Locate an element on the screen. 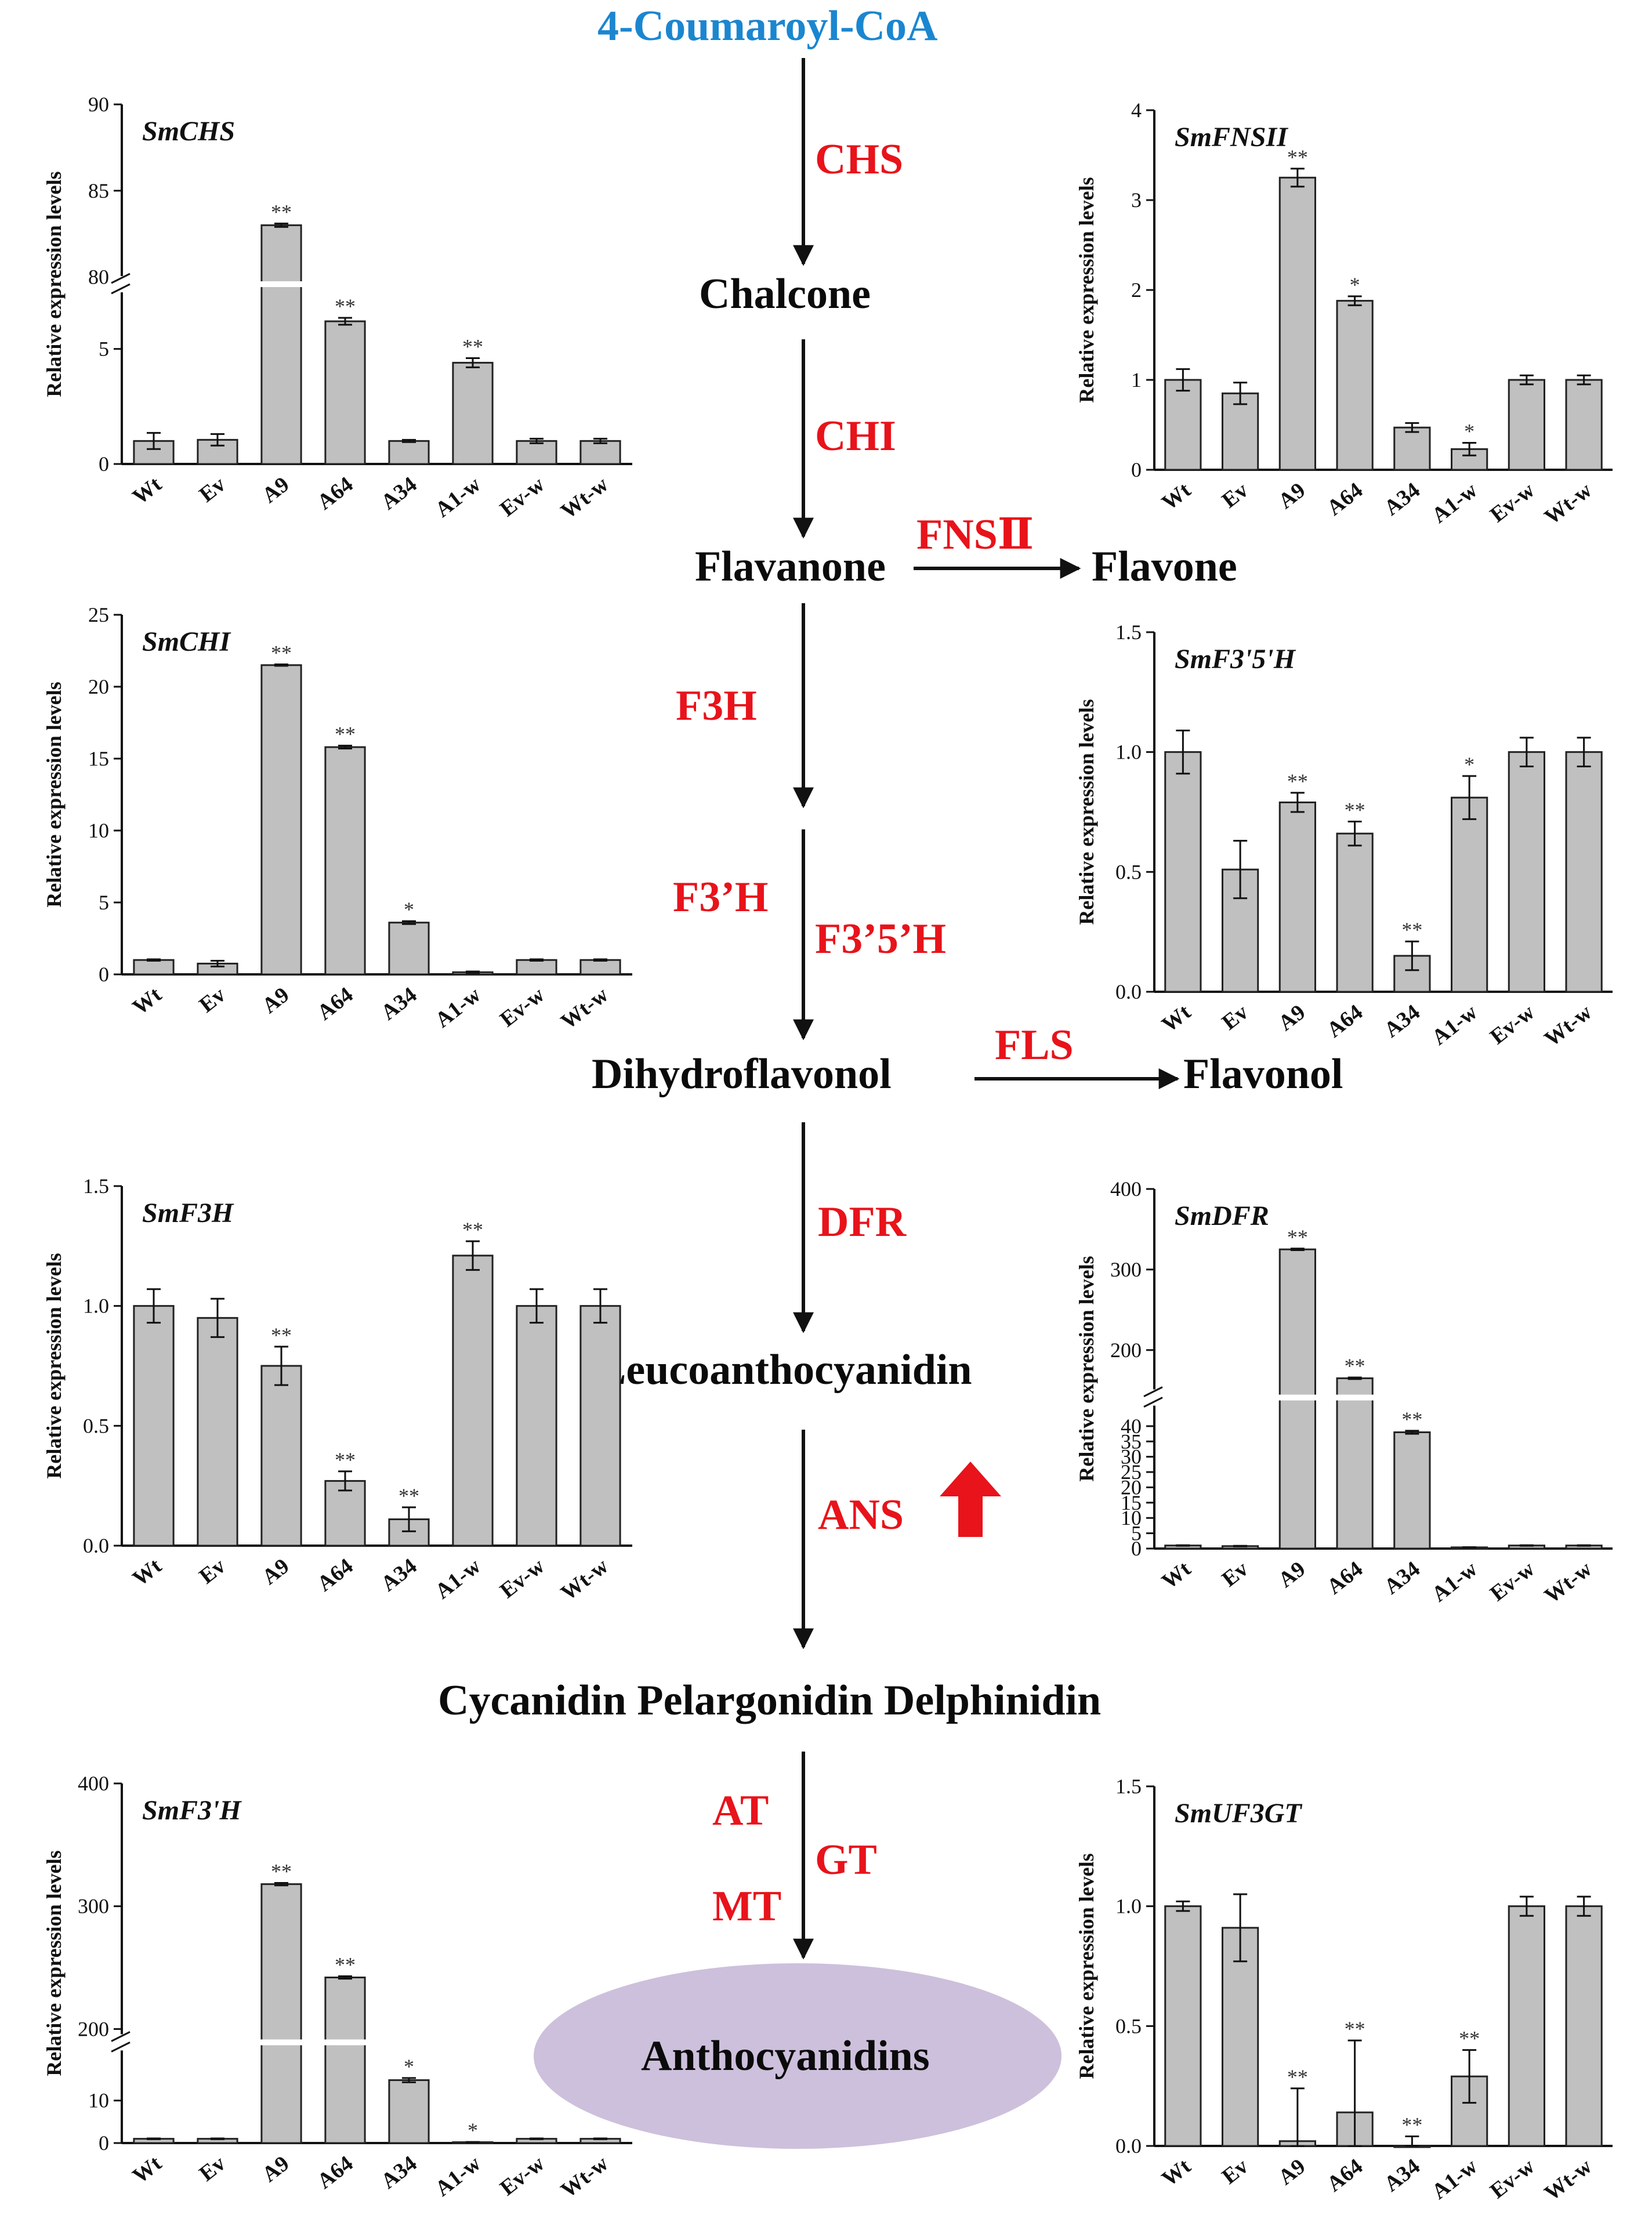  pathway-leucoanthocyanidin: Leucoanthocyanidin is located at coordinates (784, 1370).